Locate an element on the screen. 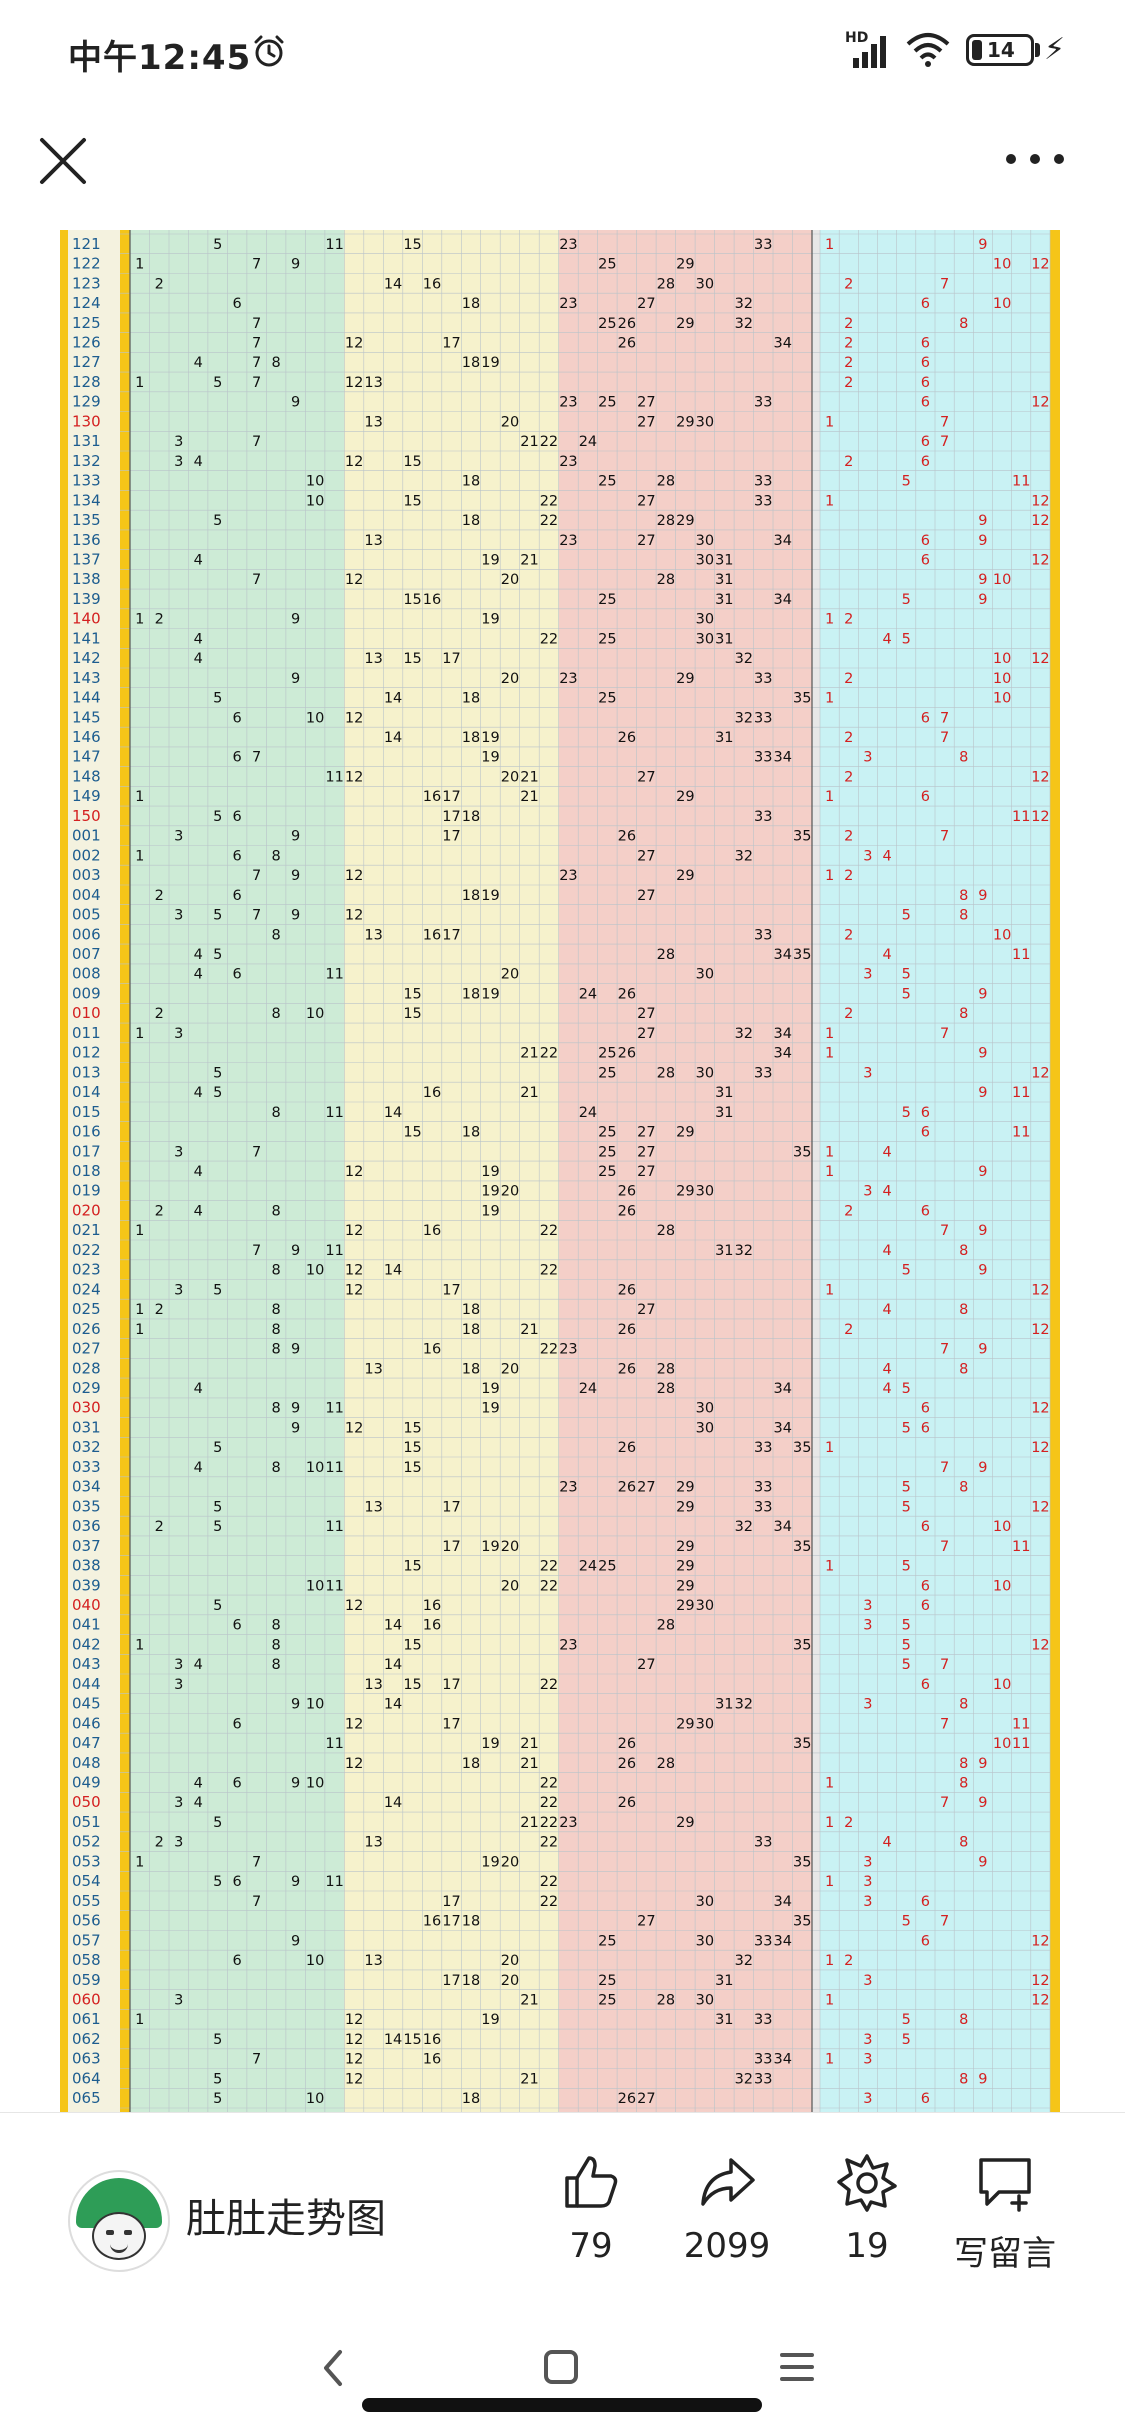  favorite-button: 19 is located at coordinates (867, 2217).